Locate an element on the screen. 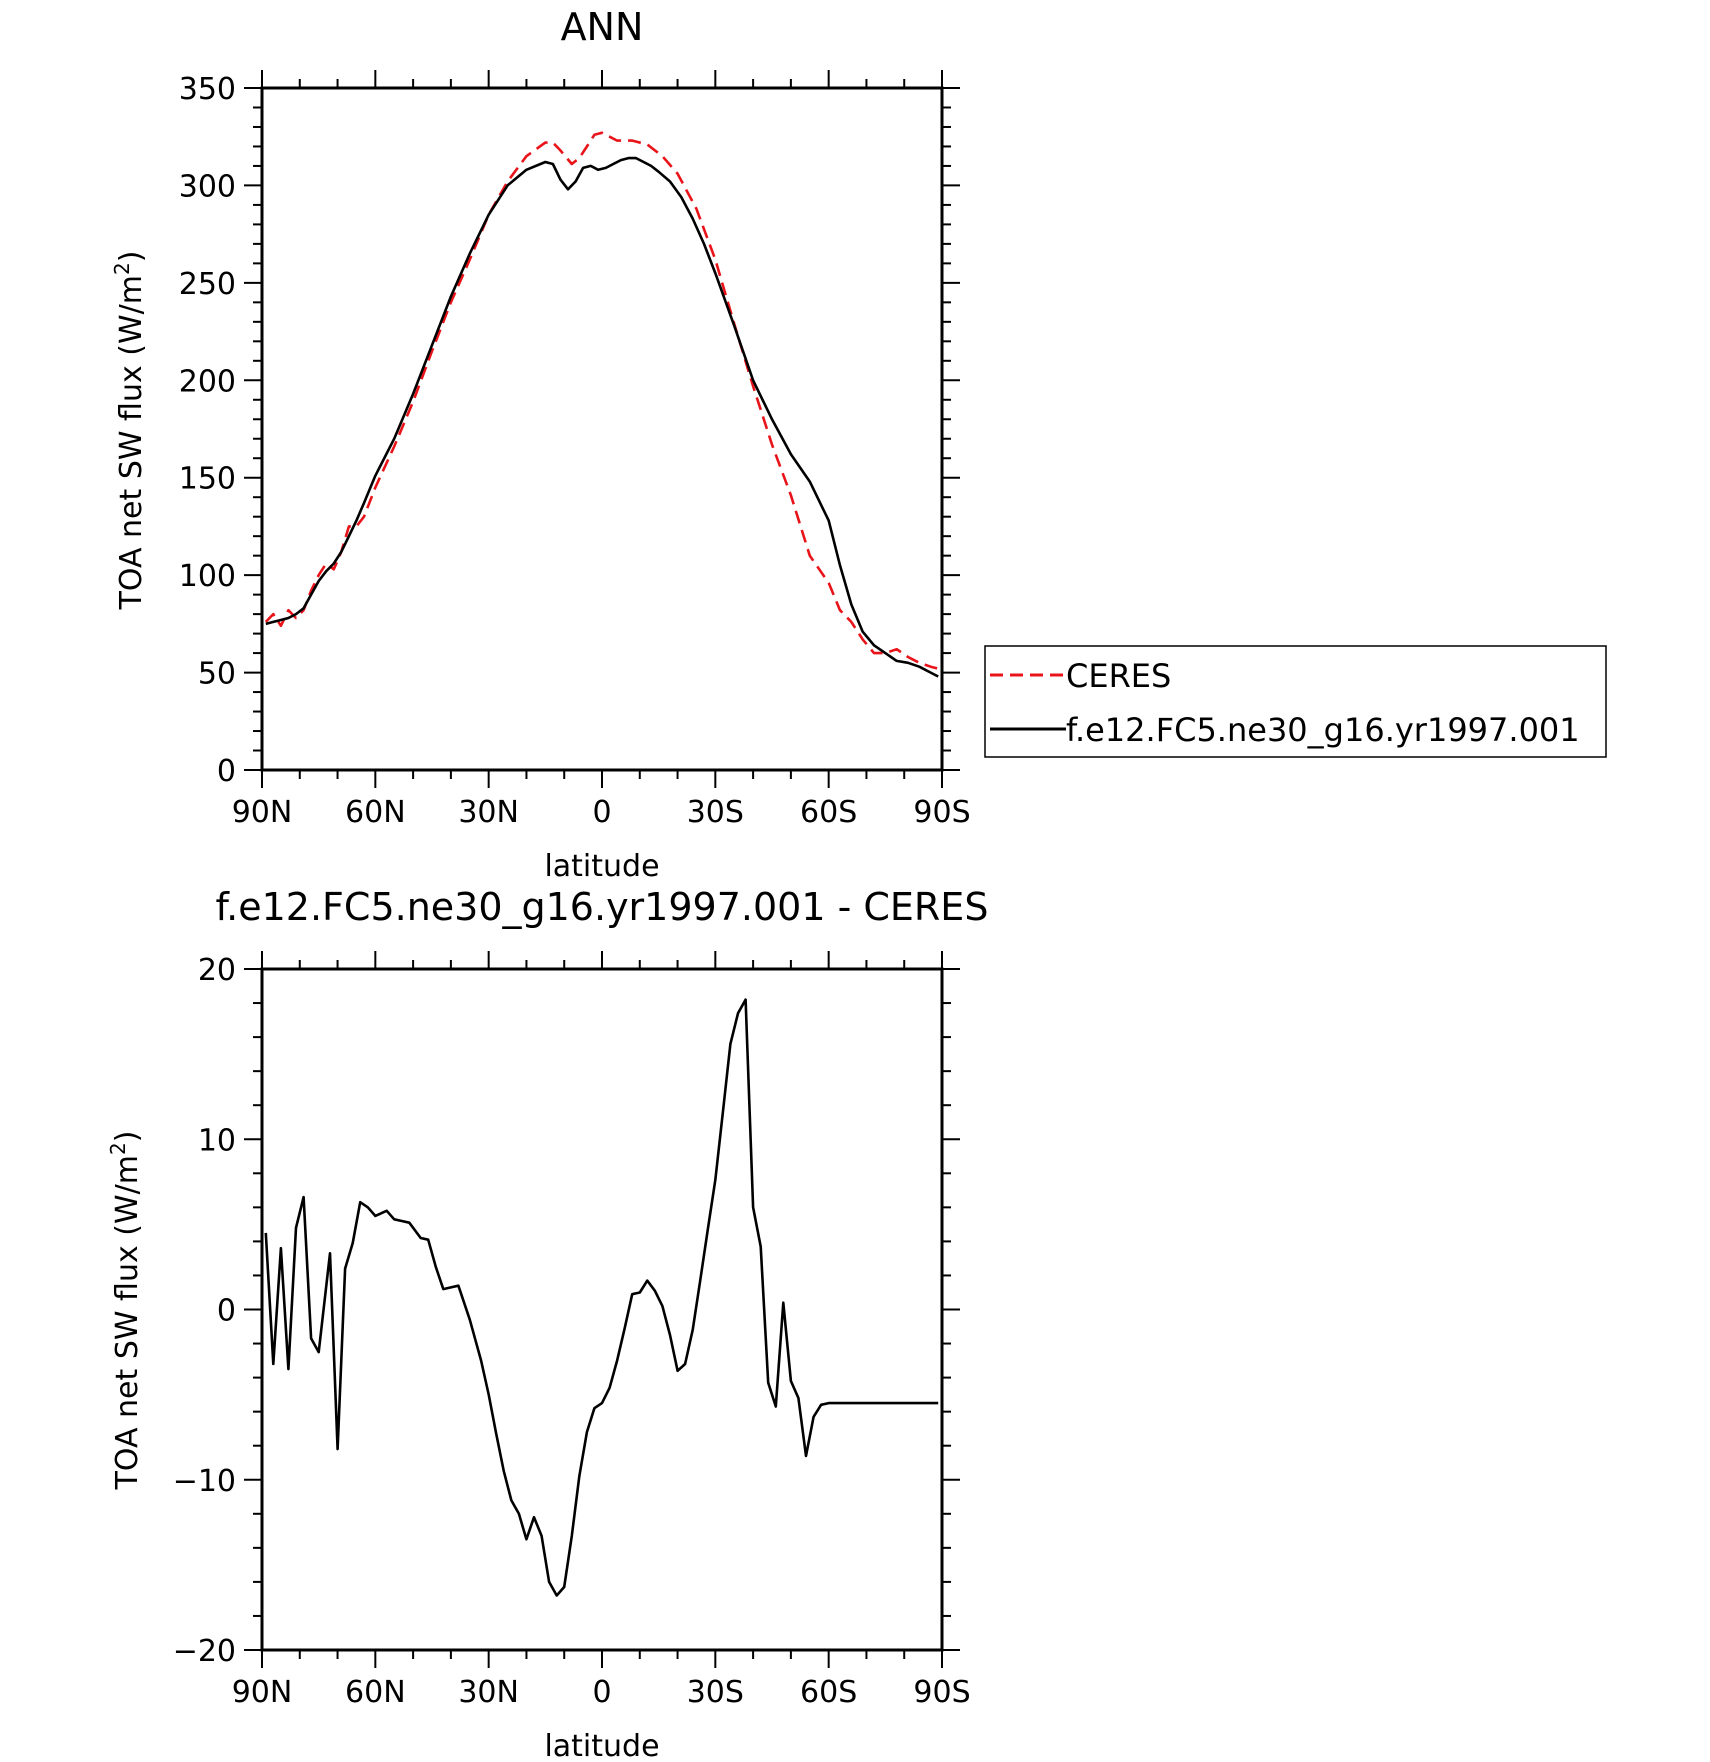 This screenshot has height=1762, width=1710. legend-box is located at coordinates (1295, 701).